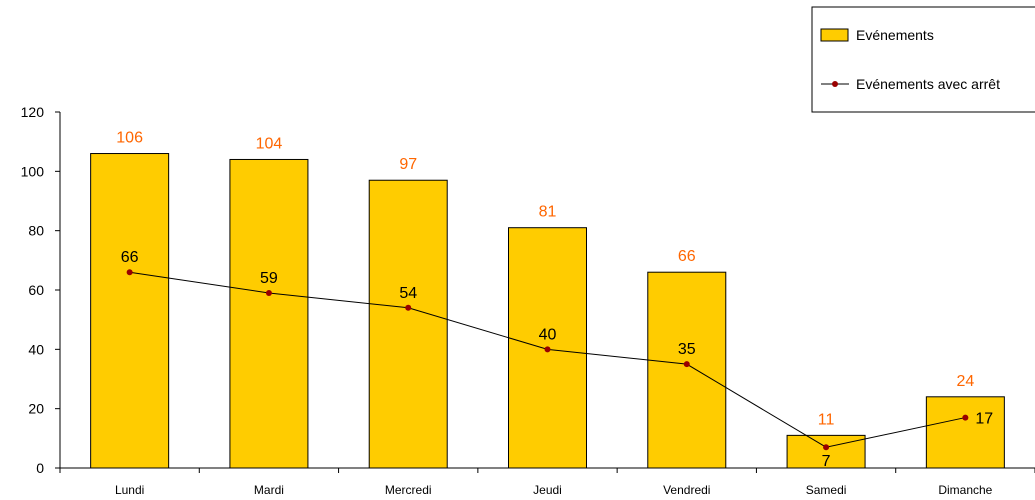 The width and height of the screenshot is (1035, 500). Describe the element at coordinates (548, 334) in the screenshot. I see `line-data-label: 40` at that location.